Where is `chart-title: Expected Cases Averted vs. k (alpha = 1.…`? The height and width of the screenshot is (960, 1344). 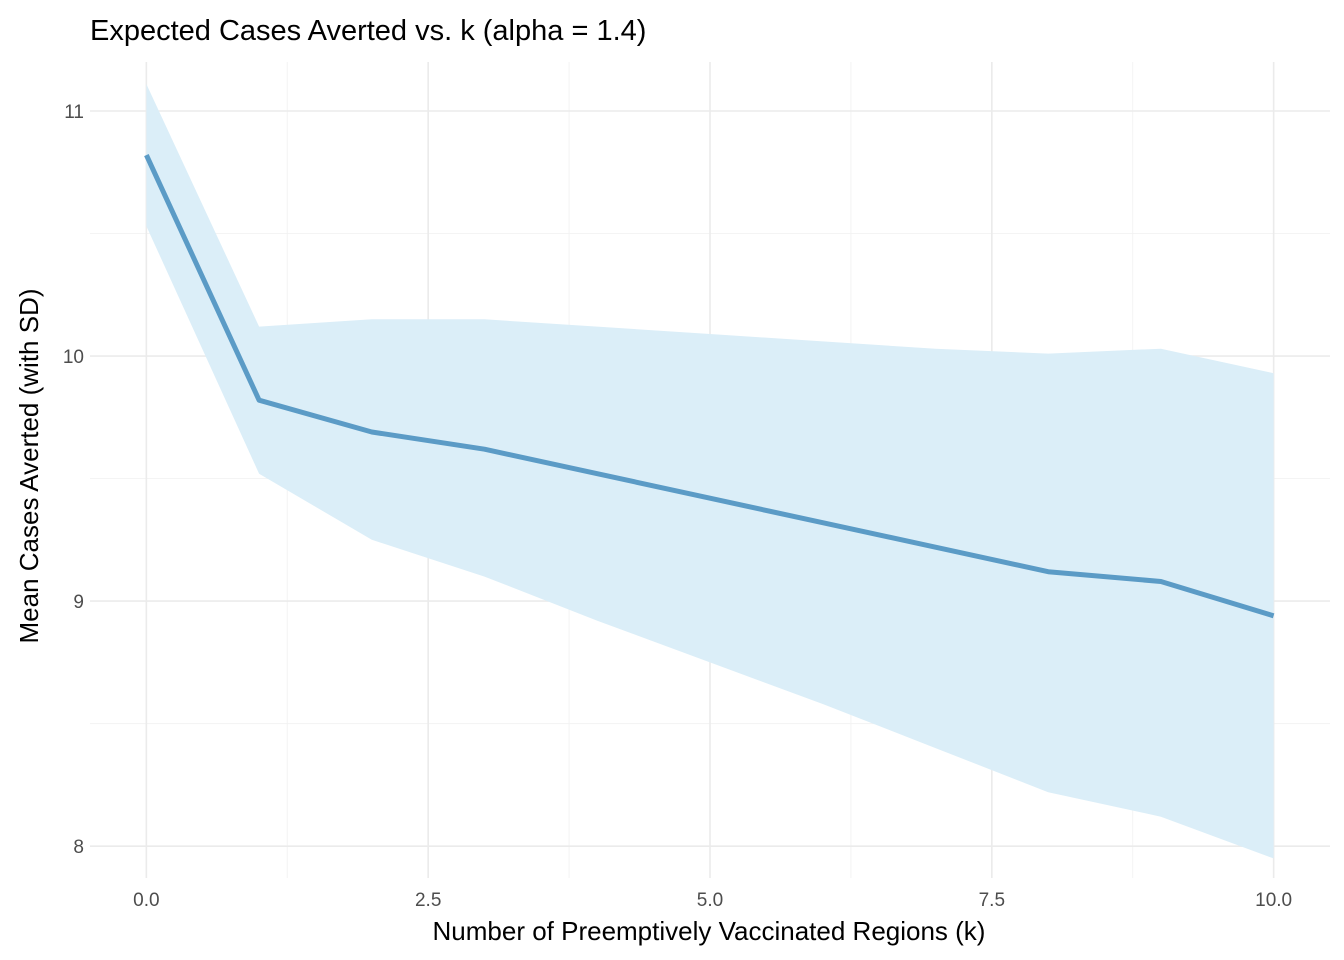 chart-title: Expected Cases Averted vs. k (alpha = 1.… is located at coordinates (368, 31).